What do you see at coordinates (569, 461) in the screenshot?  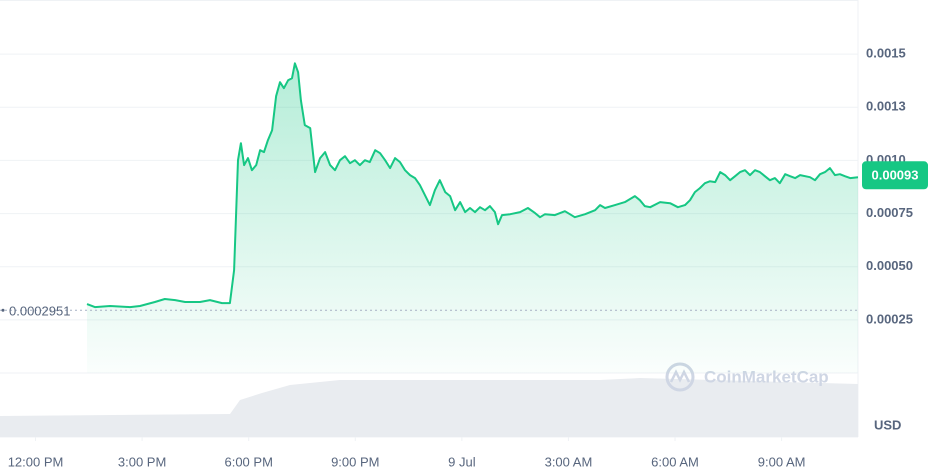 I see `x-tick-label: 3:00 AM` at bounding box center [569, 461].